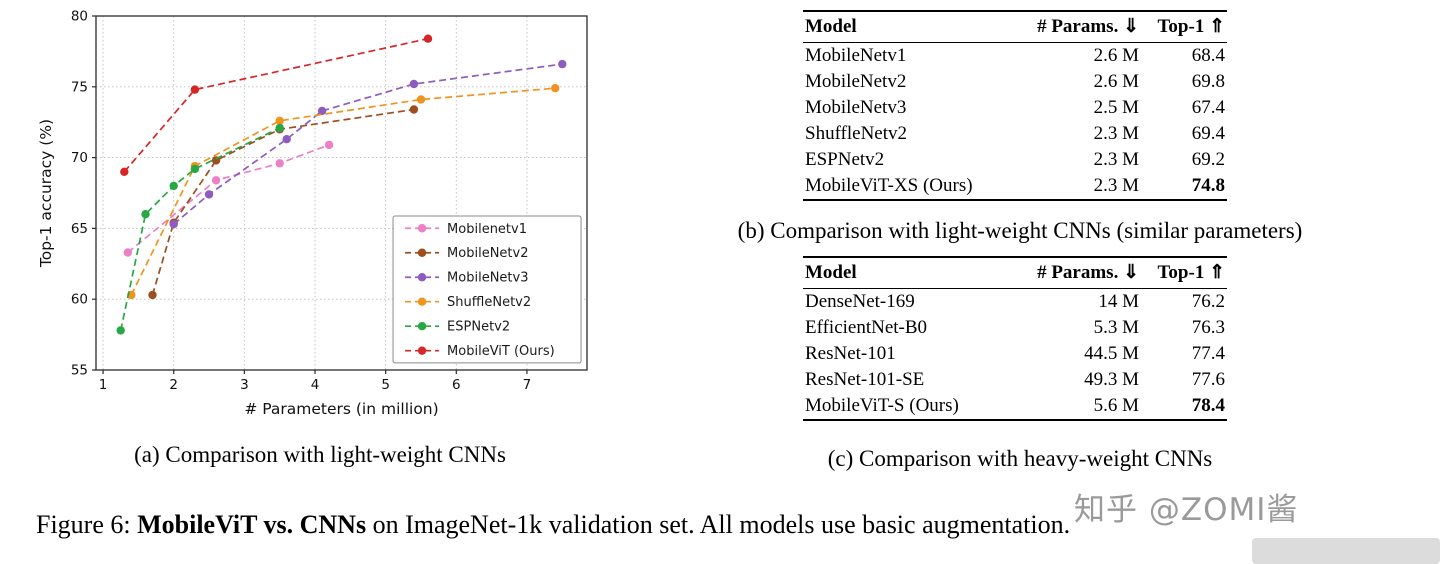  What do you see at coordinates (1116, 55) in the screenshot?
I see `params-cell: 2.6 M` at bounding box center [1116, 55].